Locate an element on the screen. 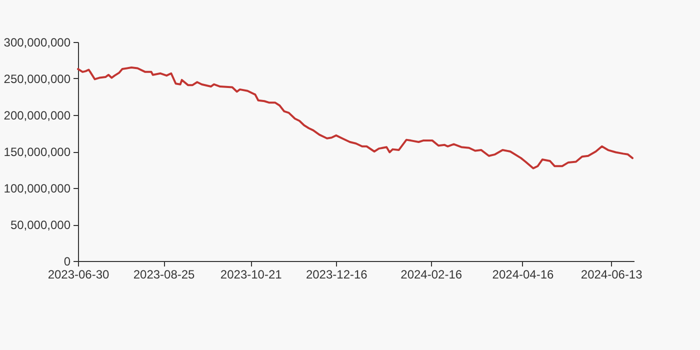 The height and width of the screenshot is (350, 700). x-tick-label: 2024-06-13 is located at coordinates (611, 275).